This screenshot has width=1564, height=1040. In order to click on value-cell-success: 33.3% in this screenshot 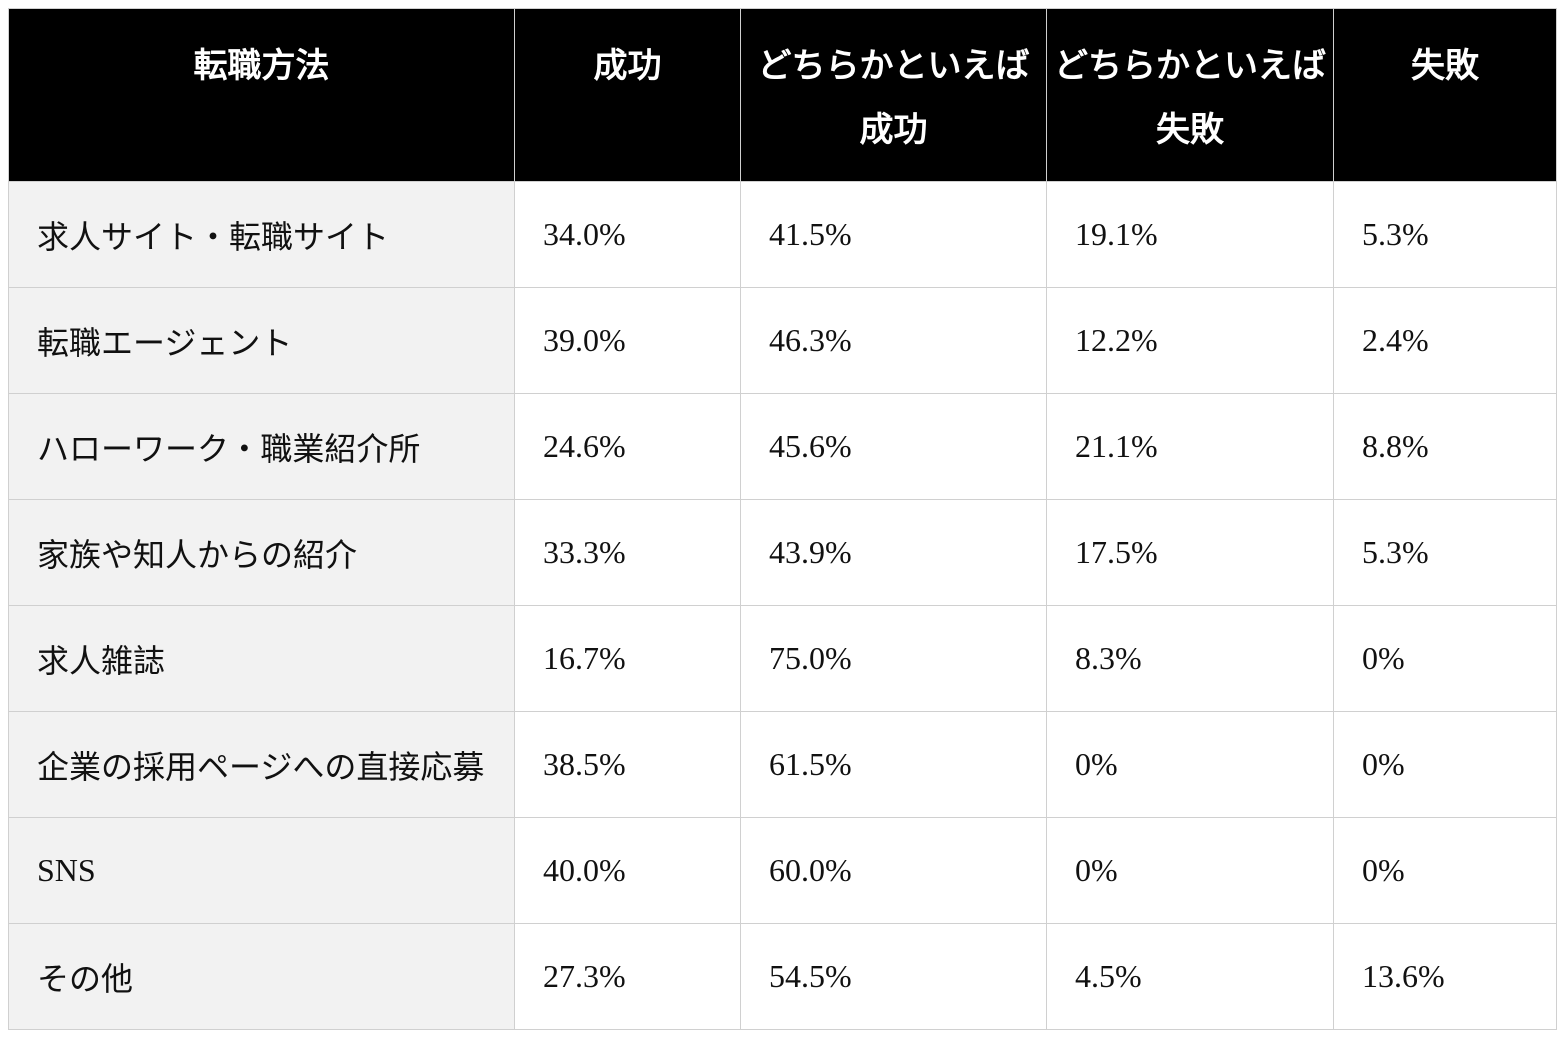, I will do `click(627, 552)`.